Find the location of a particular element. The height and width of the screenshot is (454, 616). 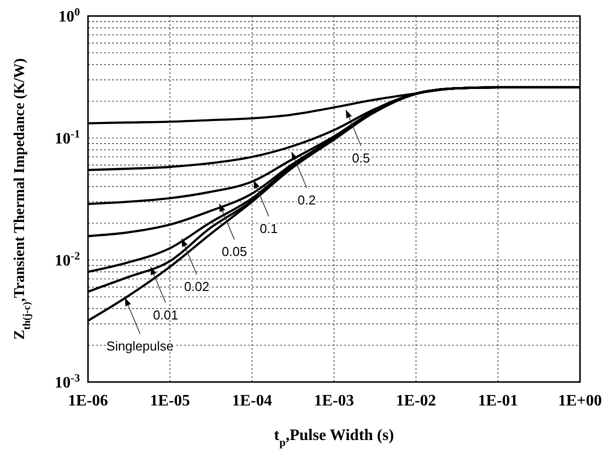

annotation: 0.02 is located at coordinates (197, 286).